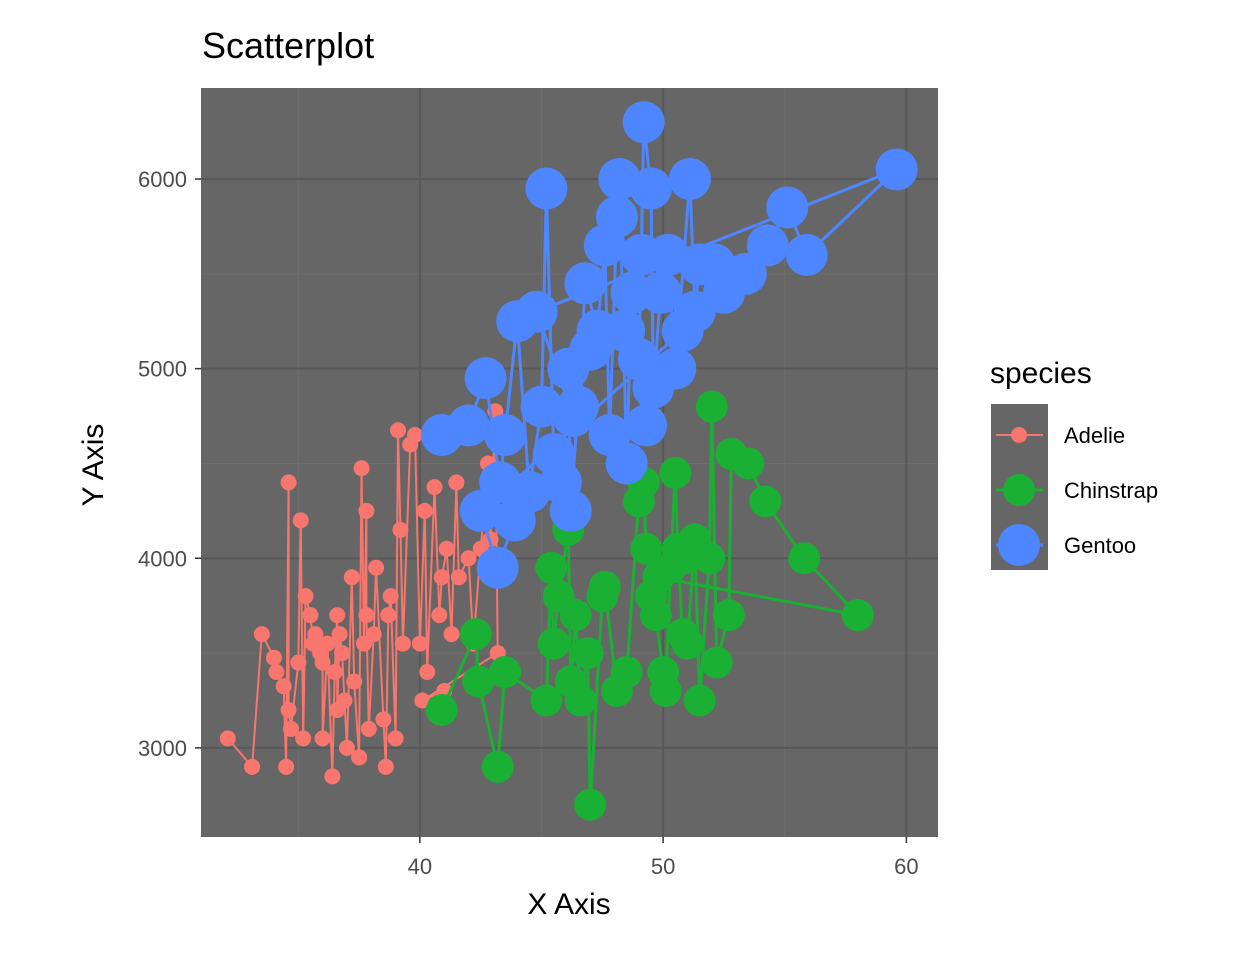  I want to click on legend-label: Chinstrap, so click(1111, 490).